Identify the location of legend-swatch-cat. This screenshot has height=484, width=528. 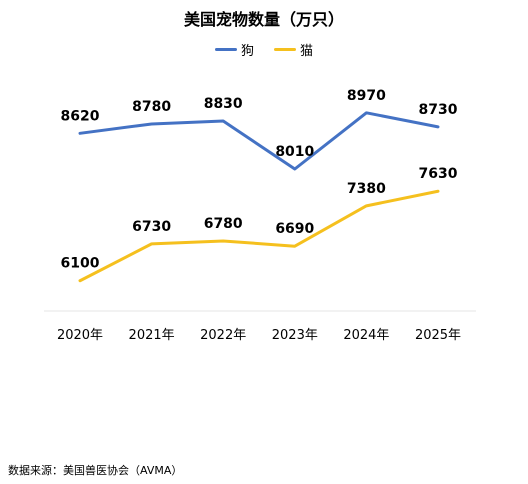
(285, 49).